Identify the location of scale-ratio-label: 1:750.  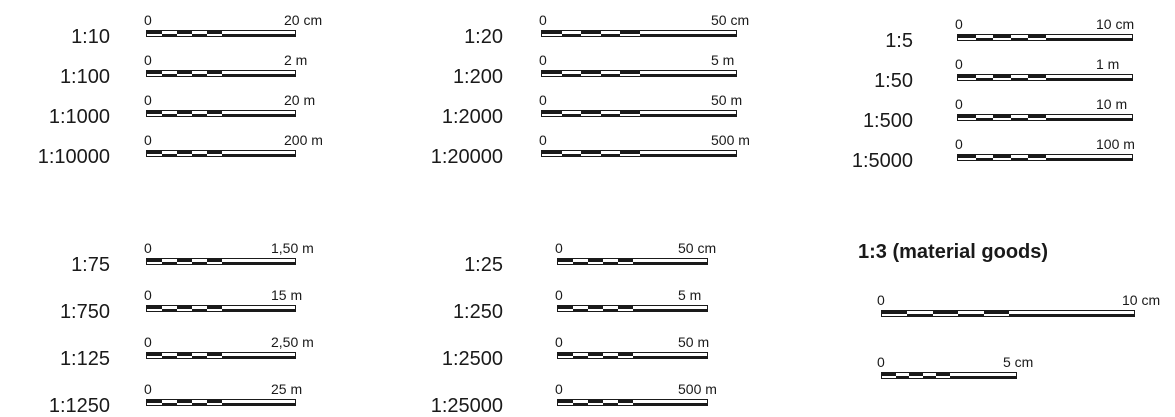
(84, 312).